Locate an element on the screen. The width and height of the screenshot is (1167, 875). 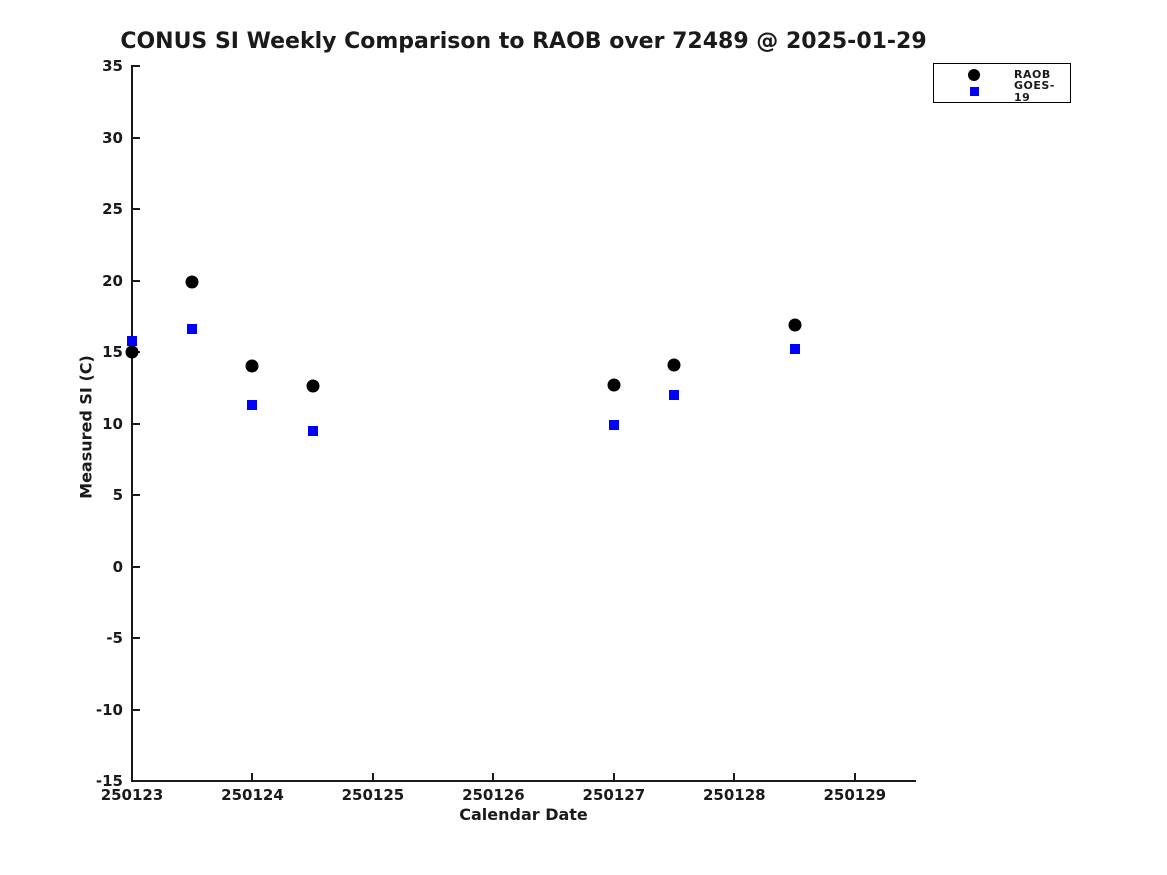
x-tick-label: 250127 is located at coordinates (614, 795).